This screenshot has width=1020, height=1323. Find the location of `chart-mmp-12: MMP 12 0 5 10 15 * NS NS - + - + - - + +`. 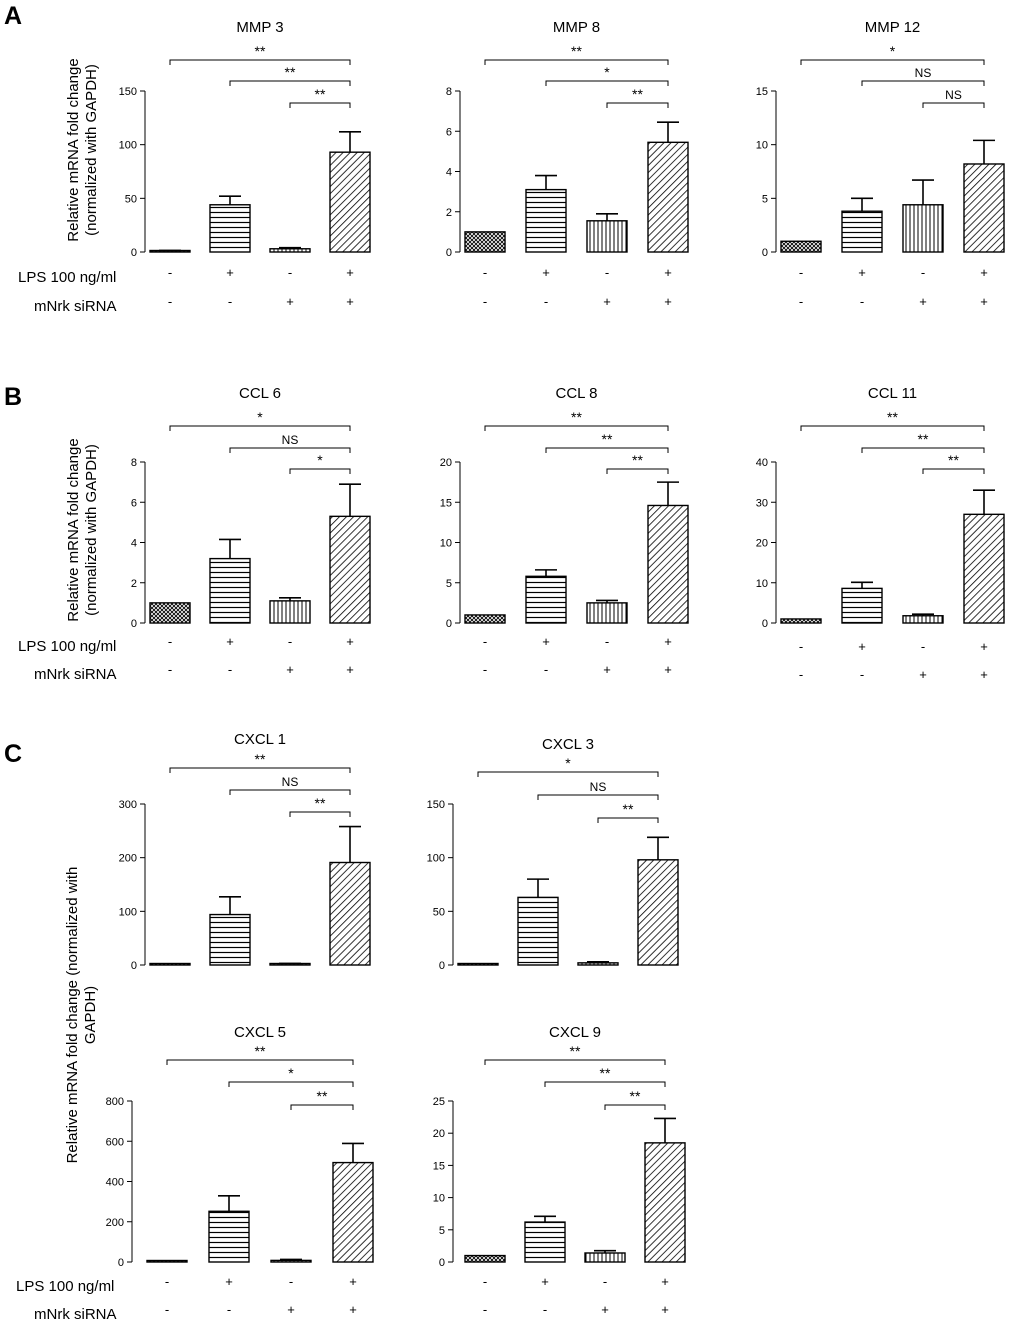

chart-mmp-12: MMP 12 0 5 10 15 * NS NS - + - + - - + + is located at coordinates (880, 164).